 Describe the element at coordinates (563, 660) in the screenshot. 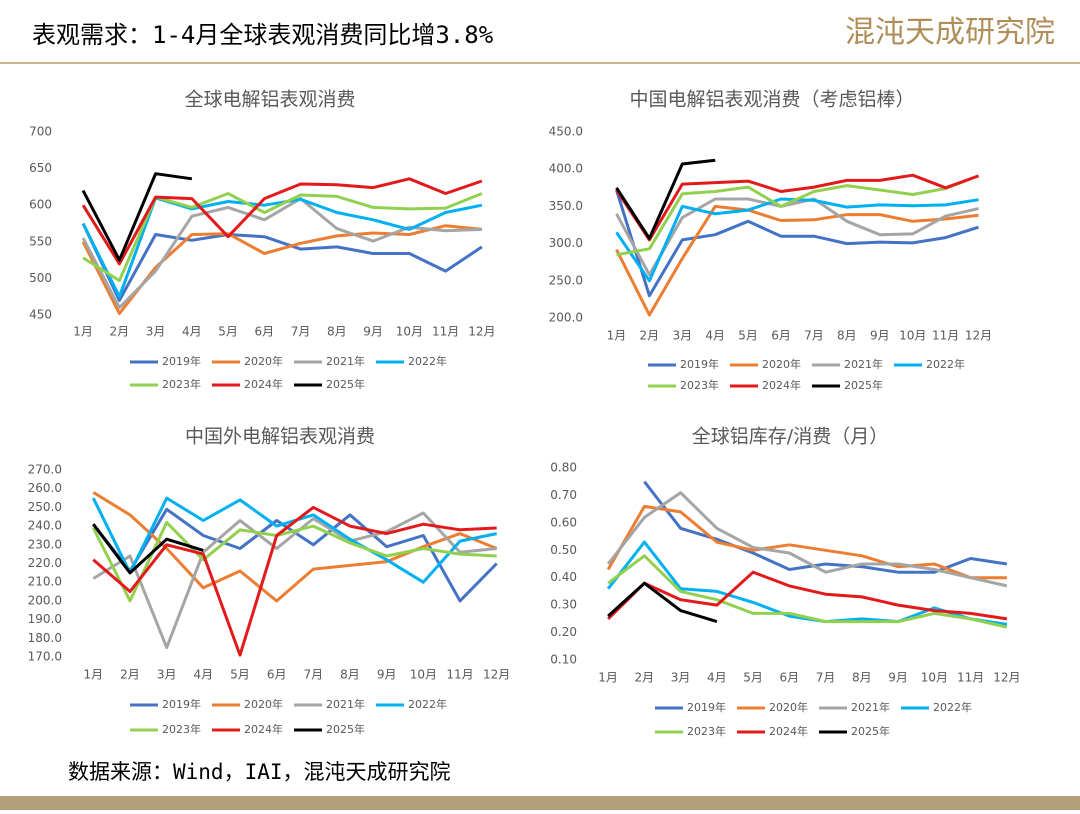

I see `y-tick-label: 0.10` at that location.